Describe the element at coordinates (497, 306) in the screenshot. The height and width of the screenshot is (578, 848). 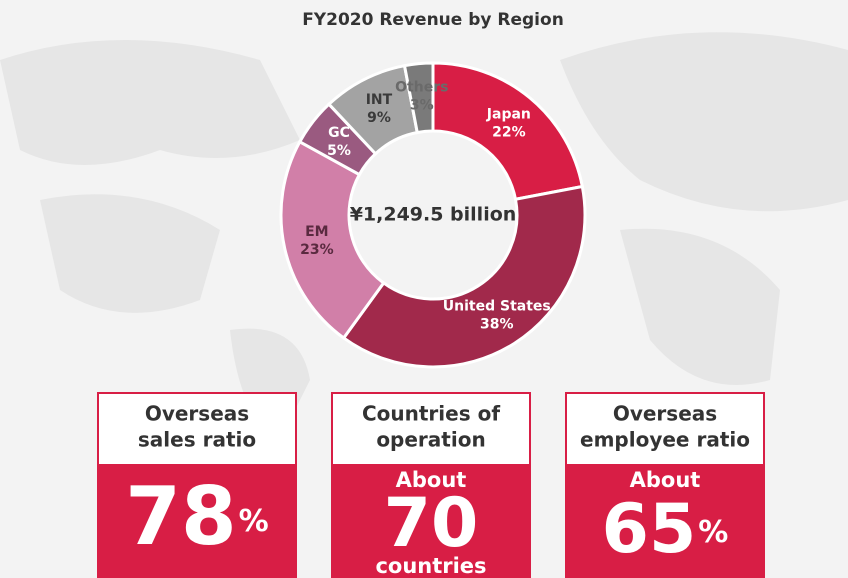
I see `slice-name: United States` at that location.